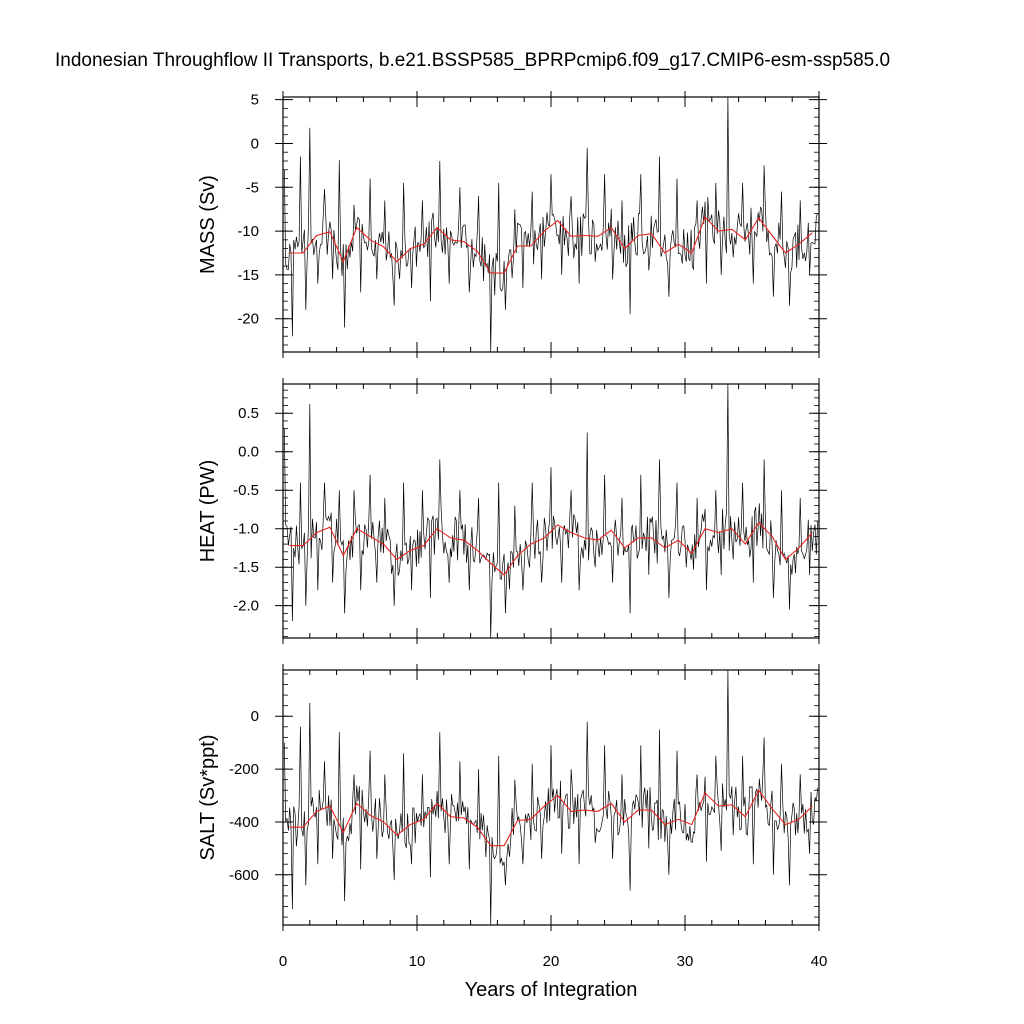 This screenshot has height=1024, width=1024. Describe the element at coordinates (208, 224) in the screenshot. I see `y-axis-label: MASS (Sv)` at that location.